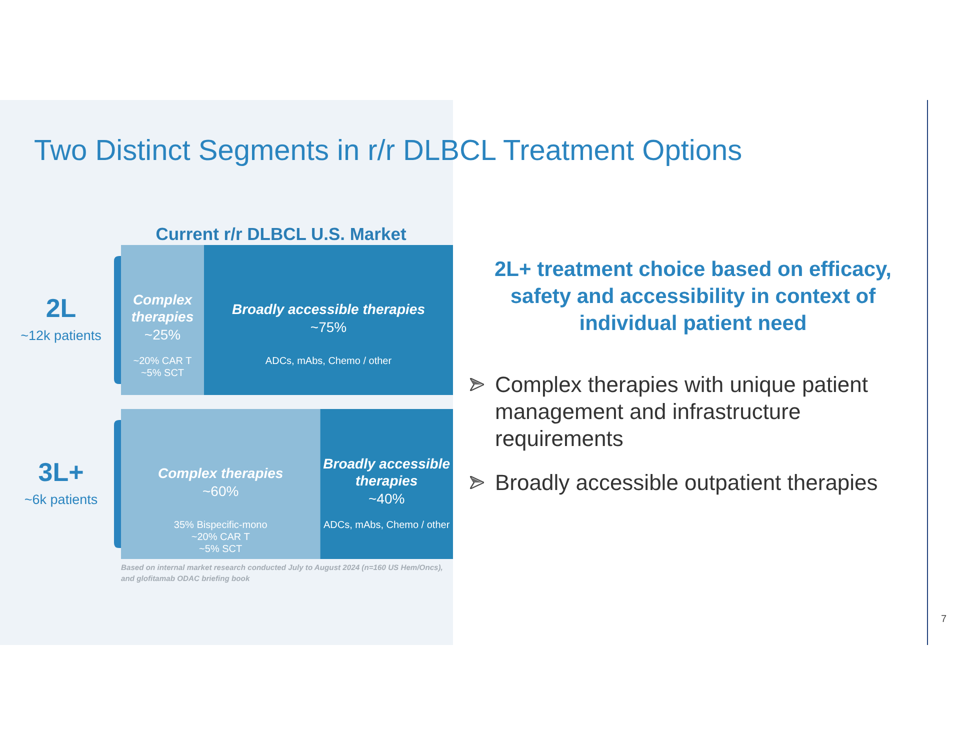 This screenshot has height=744, width=963. I want to click on text: Current r/r DLBCL U.S. Market, so click(281, 234).